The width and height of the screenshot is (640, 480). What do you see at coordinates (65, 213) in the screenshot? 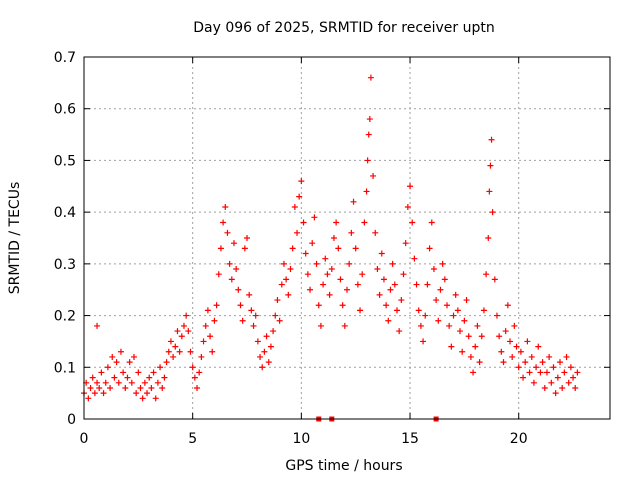
I see `y-tick-label: 0.4` at bounding box center [65, 213].